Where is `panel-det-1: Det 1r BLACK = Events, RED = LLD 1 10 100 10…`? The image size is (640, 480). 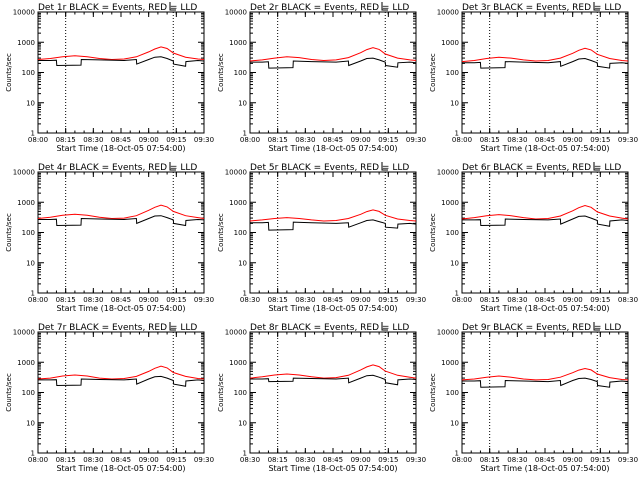
panel-det-1: Det 1r BLACK = Events, RED = LLD 1 10 100 10… is located at coordinates (109, 77).